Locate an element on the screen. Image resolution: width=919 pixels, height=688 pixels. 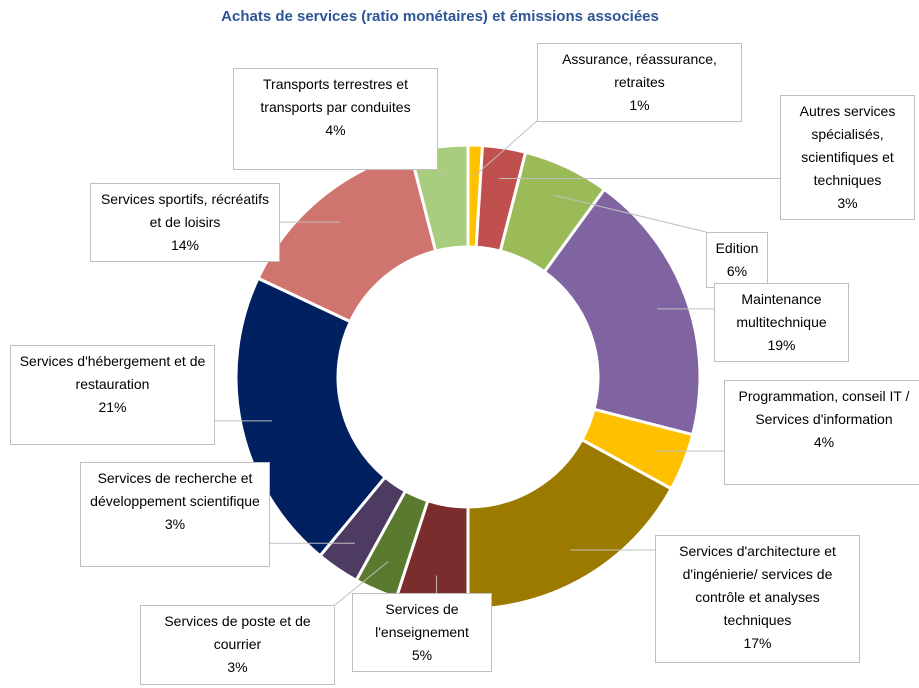
donut-segment is located at coordinates (622, 312).